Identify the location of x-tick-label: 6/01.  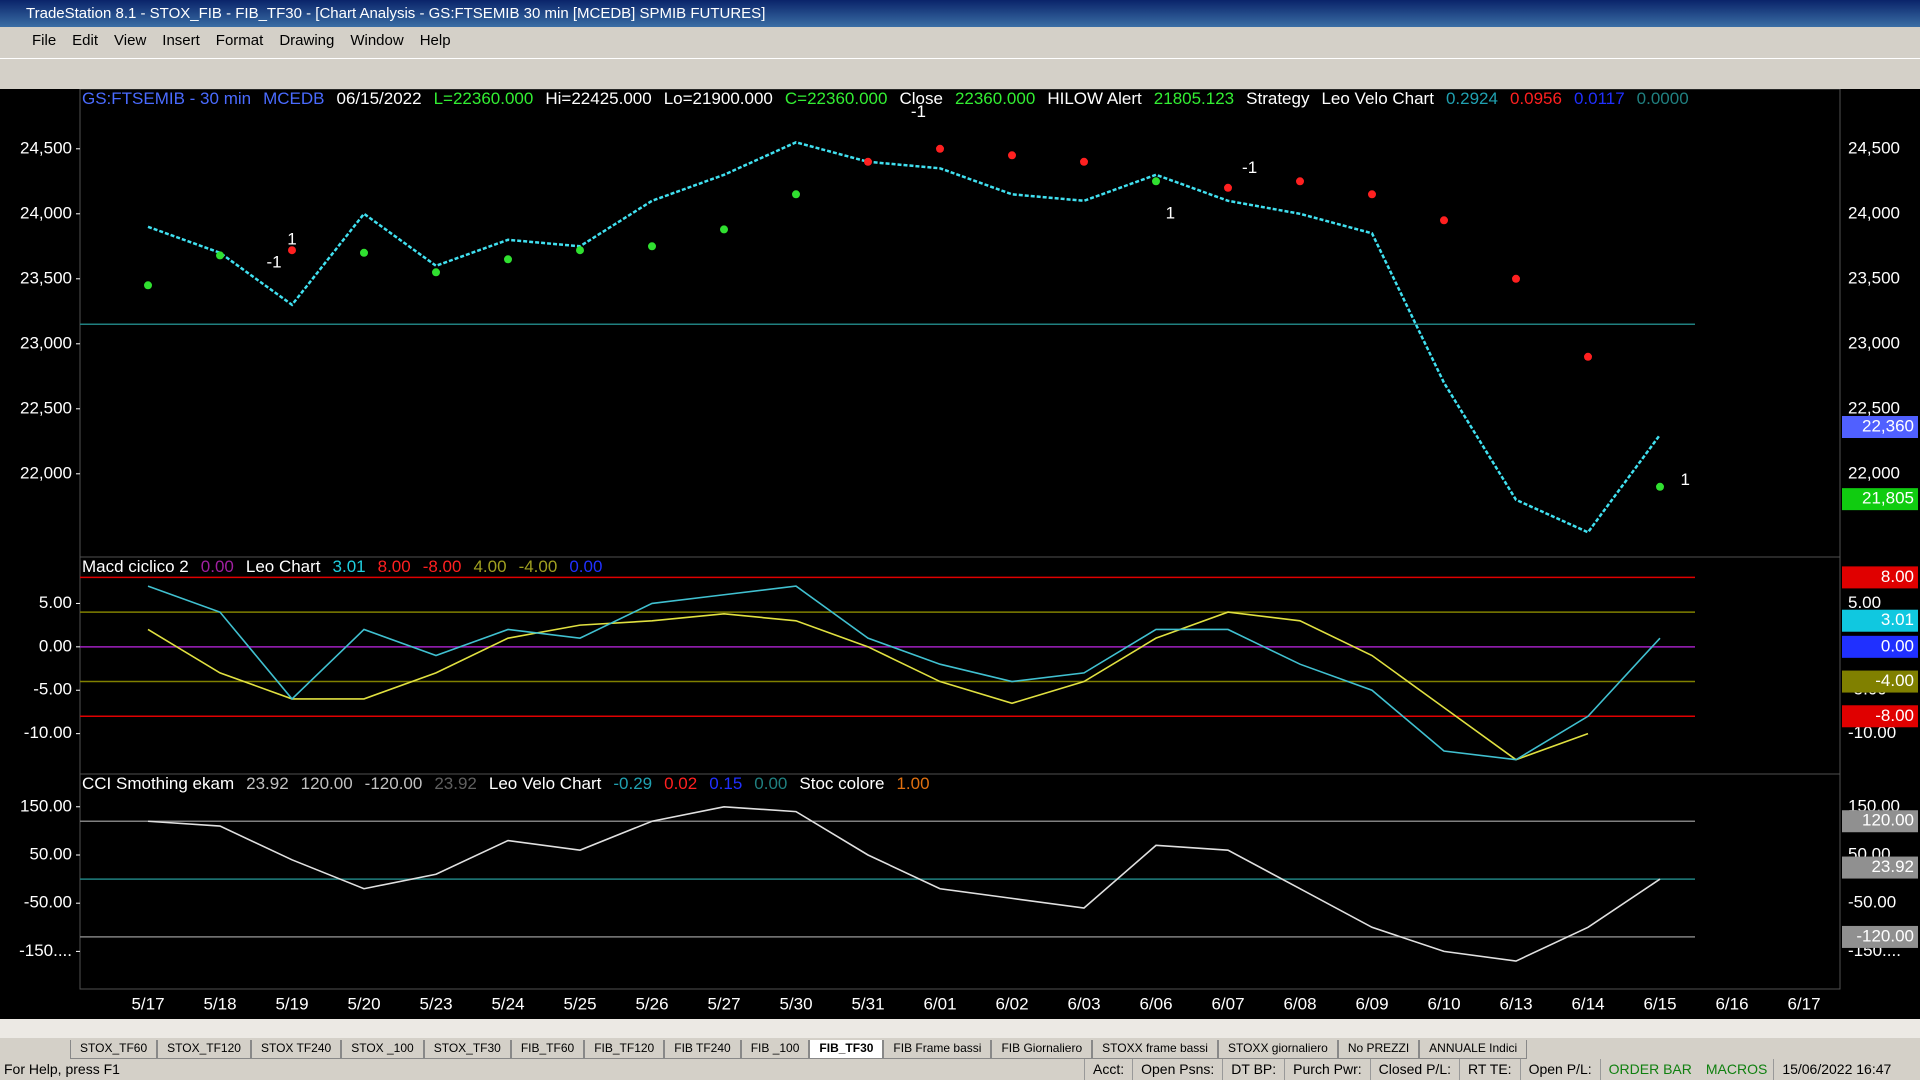
(939, 1003).